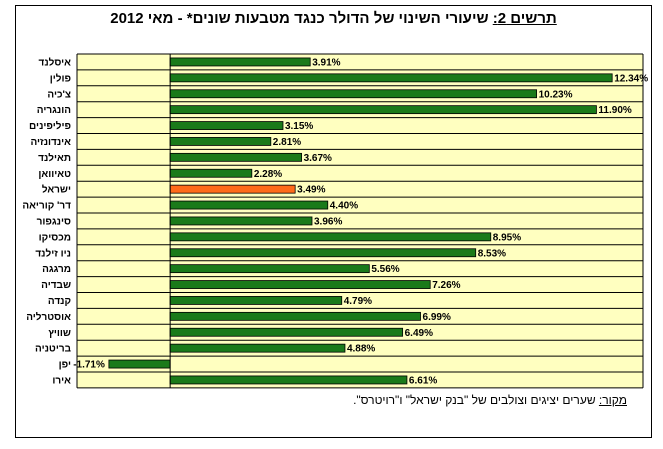 Image resolution: width=663 pixels, height=449 pixels. Describe the element at coordinates (446, 285) in the screenshot. I see `value-label: 7.26%` at that location.